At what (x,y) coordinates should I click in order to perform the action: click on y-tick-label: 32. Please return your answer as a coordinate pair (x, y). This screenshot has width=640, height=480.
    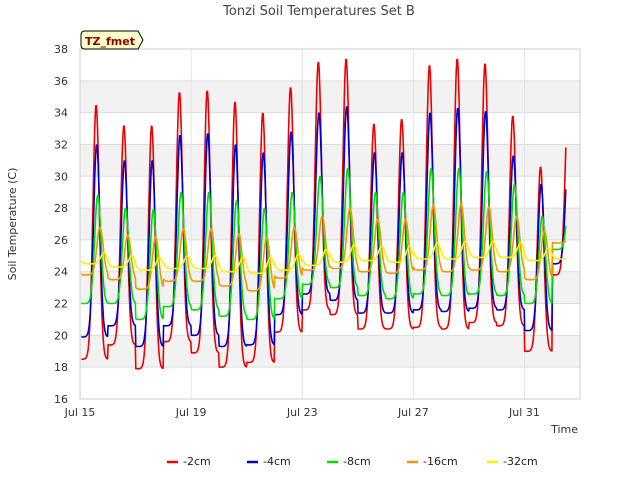
    Looking at the image, I should click on (61, 144).